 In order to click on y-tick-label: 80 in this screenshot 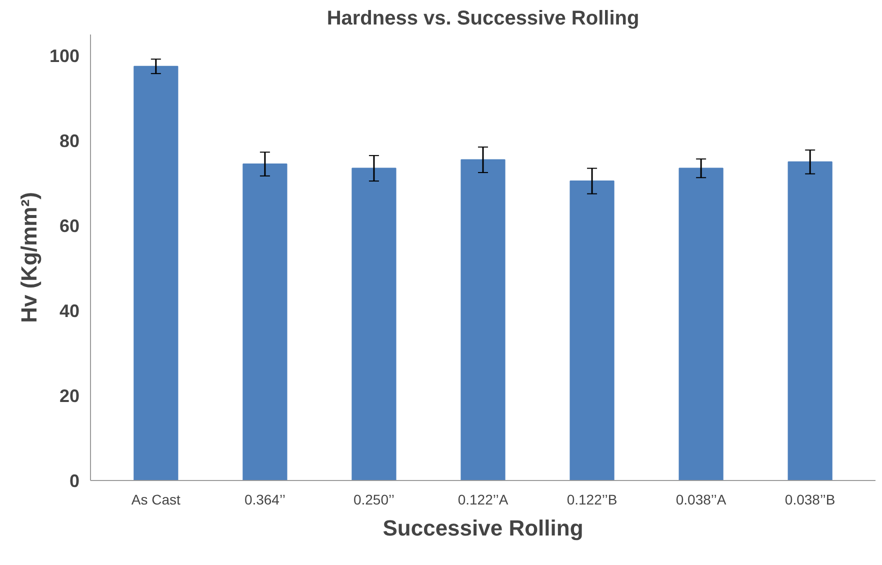, I will do `click(69, 141)`.